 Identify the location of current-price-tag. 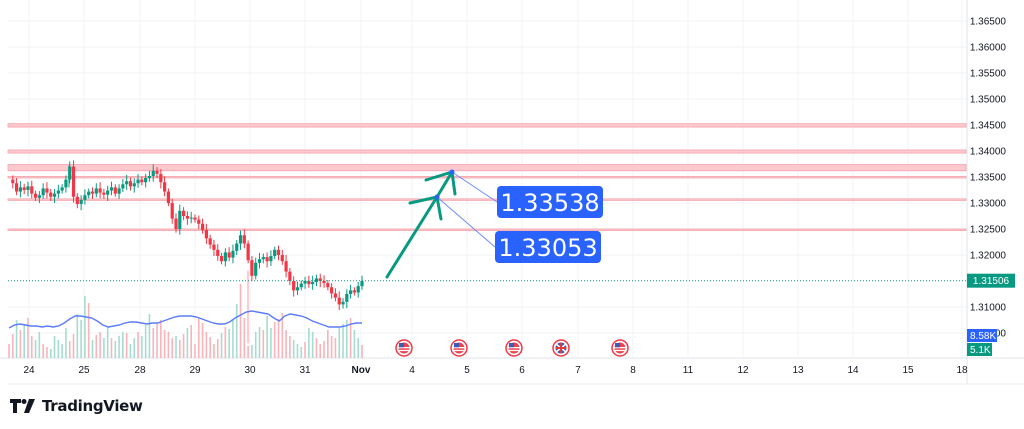
(991, 280).